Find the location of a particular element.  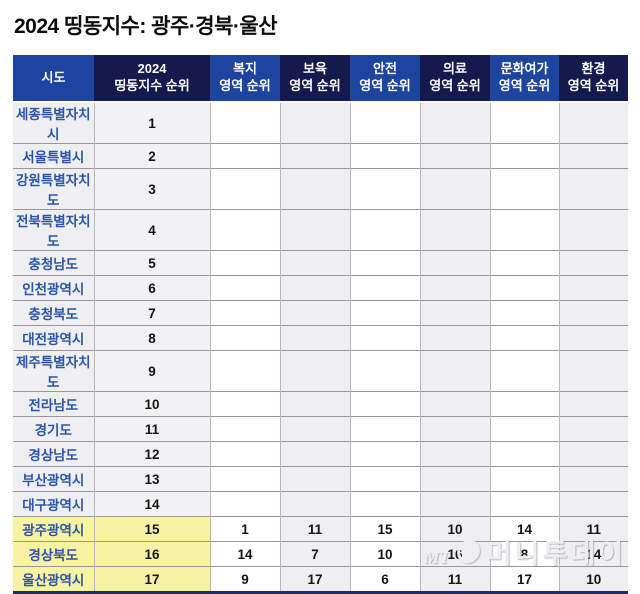

sido-cell: 서울특별시 is located at coordinates (53, 156).